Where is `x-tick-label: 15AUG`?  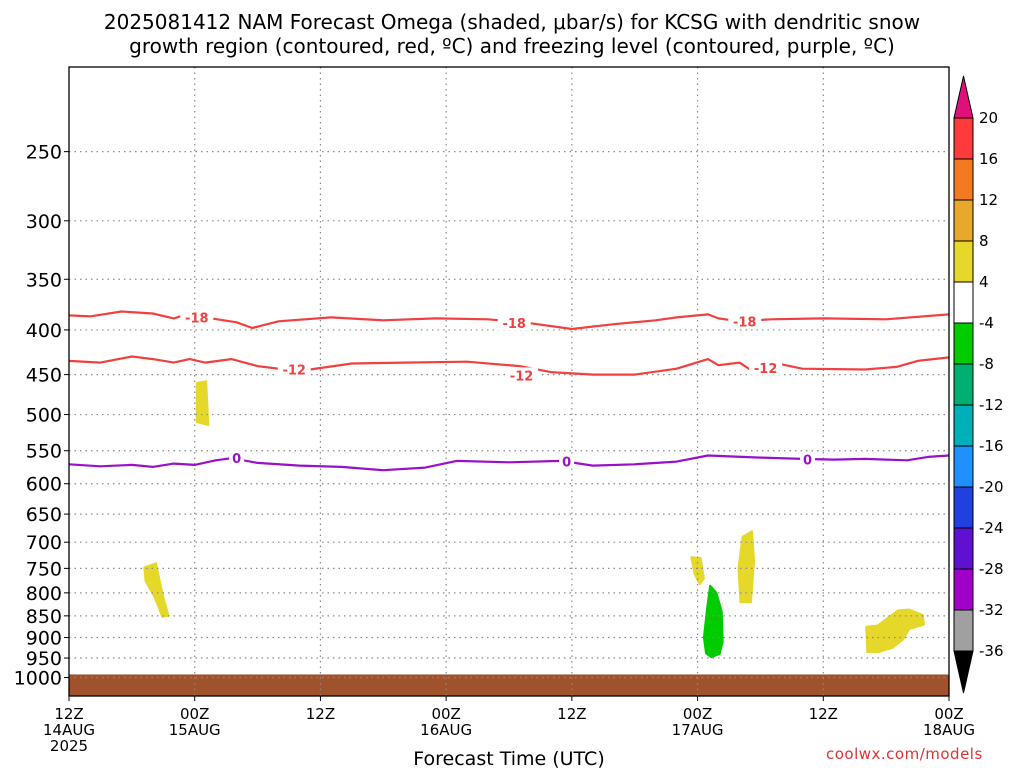 x-tick-label: 15AUG is located at coordinates (195, 730).